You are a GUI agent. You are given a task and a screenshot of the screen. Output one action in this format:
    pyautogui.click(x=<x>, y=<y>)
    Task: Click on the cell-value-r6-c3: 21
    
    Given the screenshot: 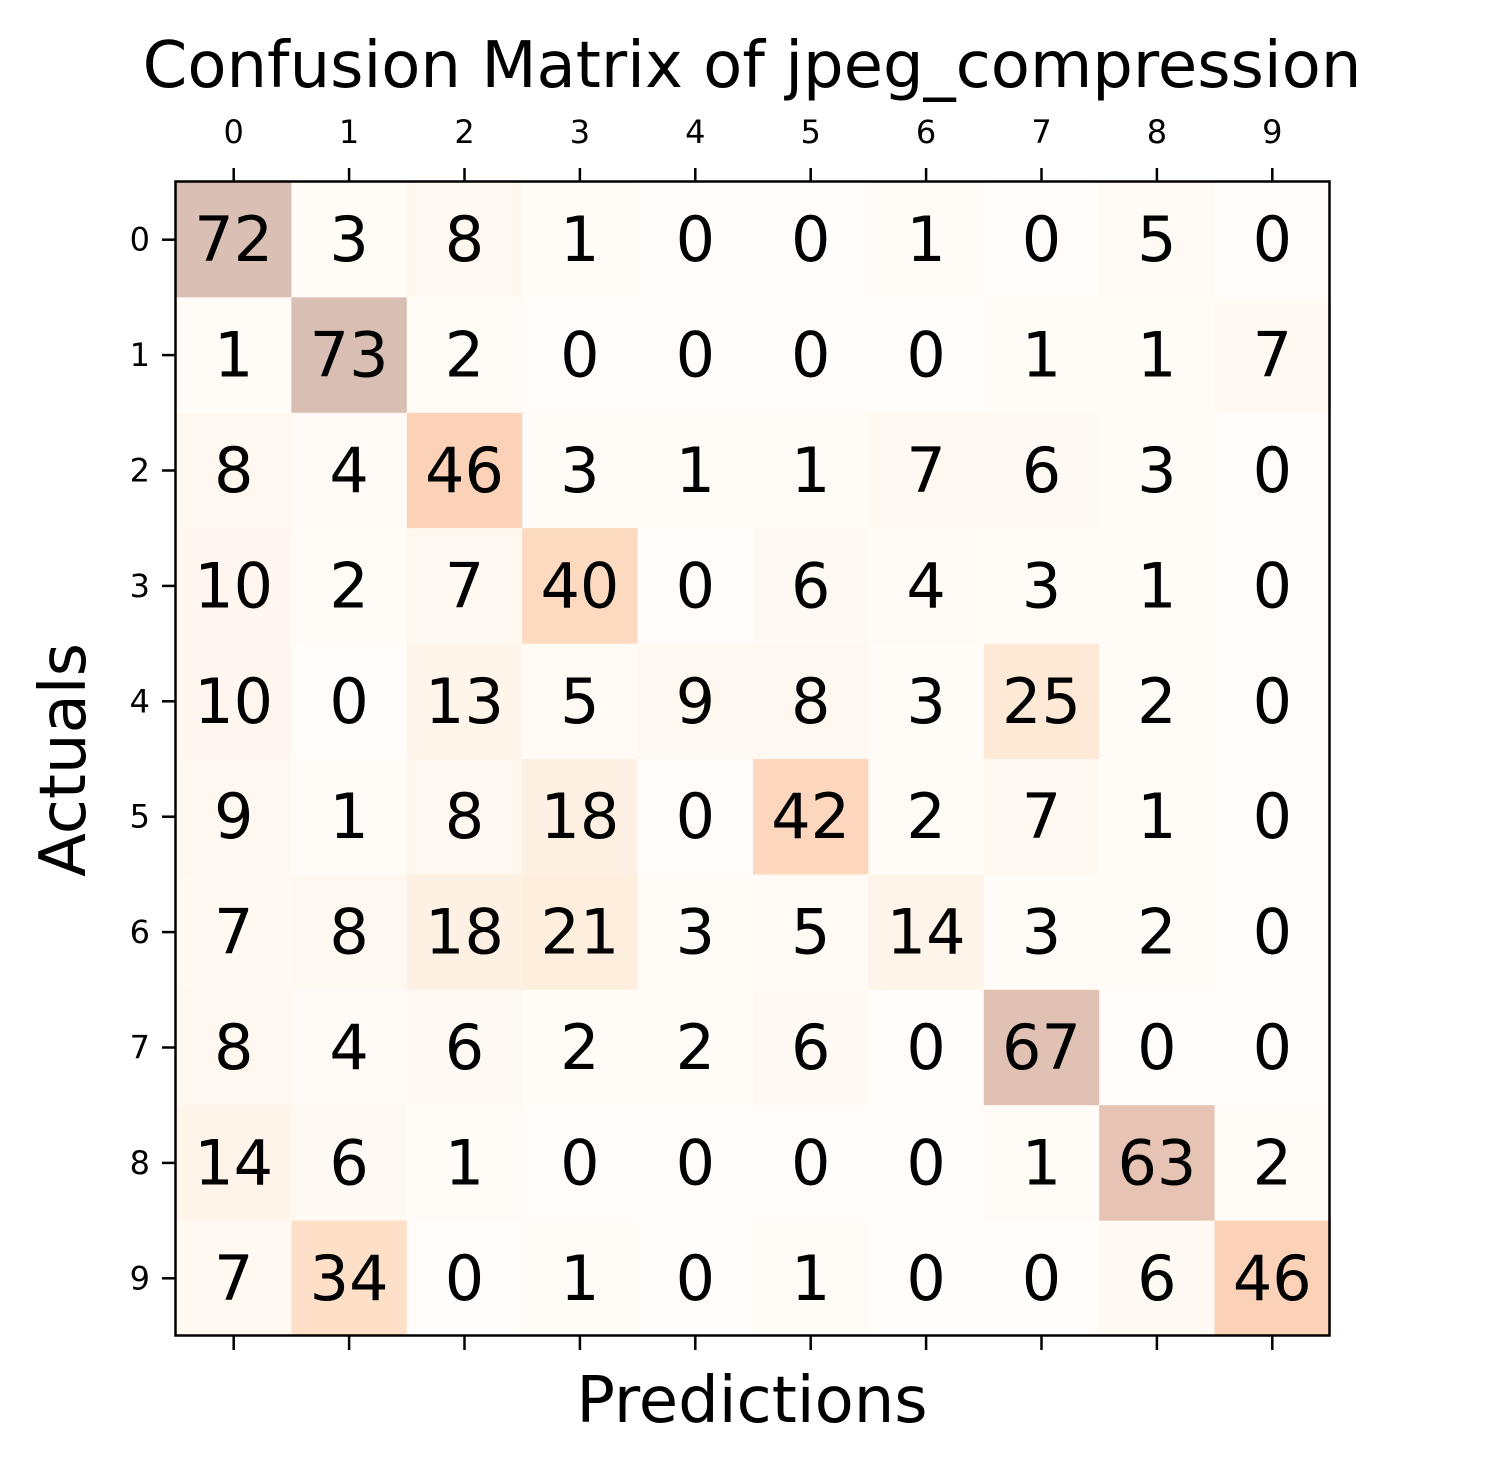 What is the action you would take?
    pyautogui.click(x=579, y=932)
    